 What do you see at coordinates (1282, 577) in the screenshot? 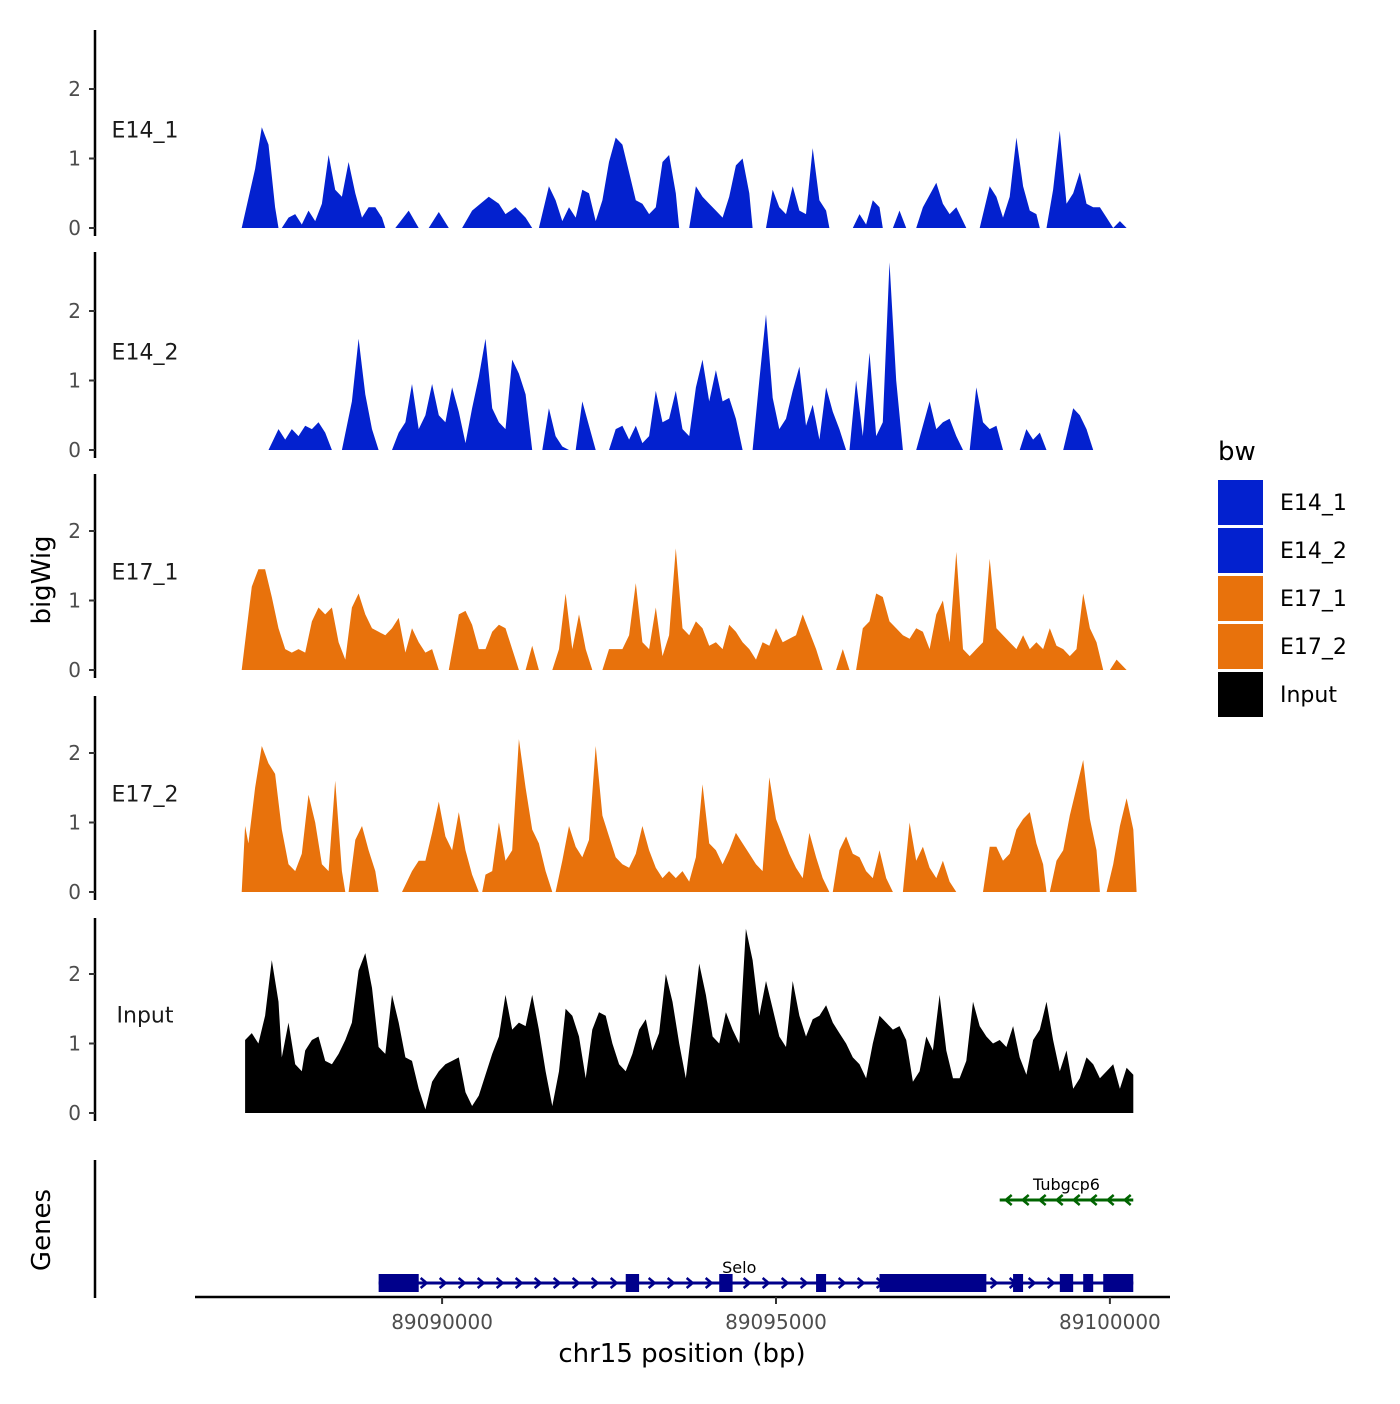
I see `legend: bw E14_1 E14_2 E17_1 E17_2 Input` at bounding box center [1282, 577].